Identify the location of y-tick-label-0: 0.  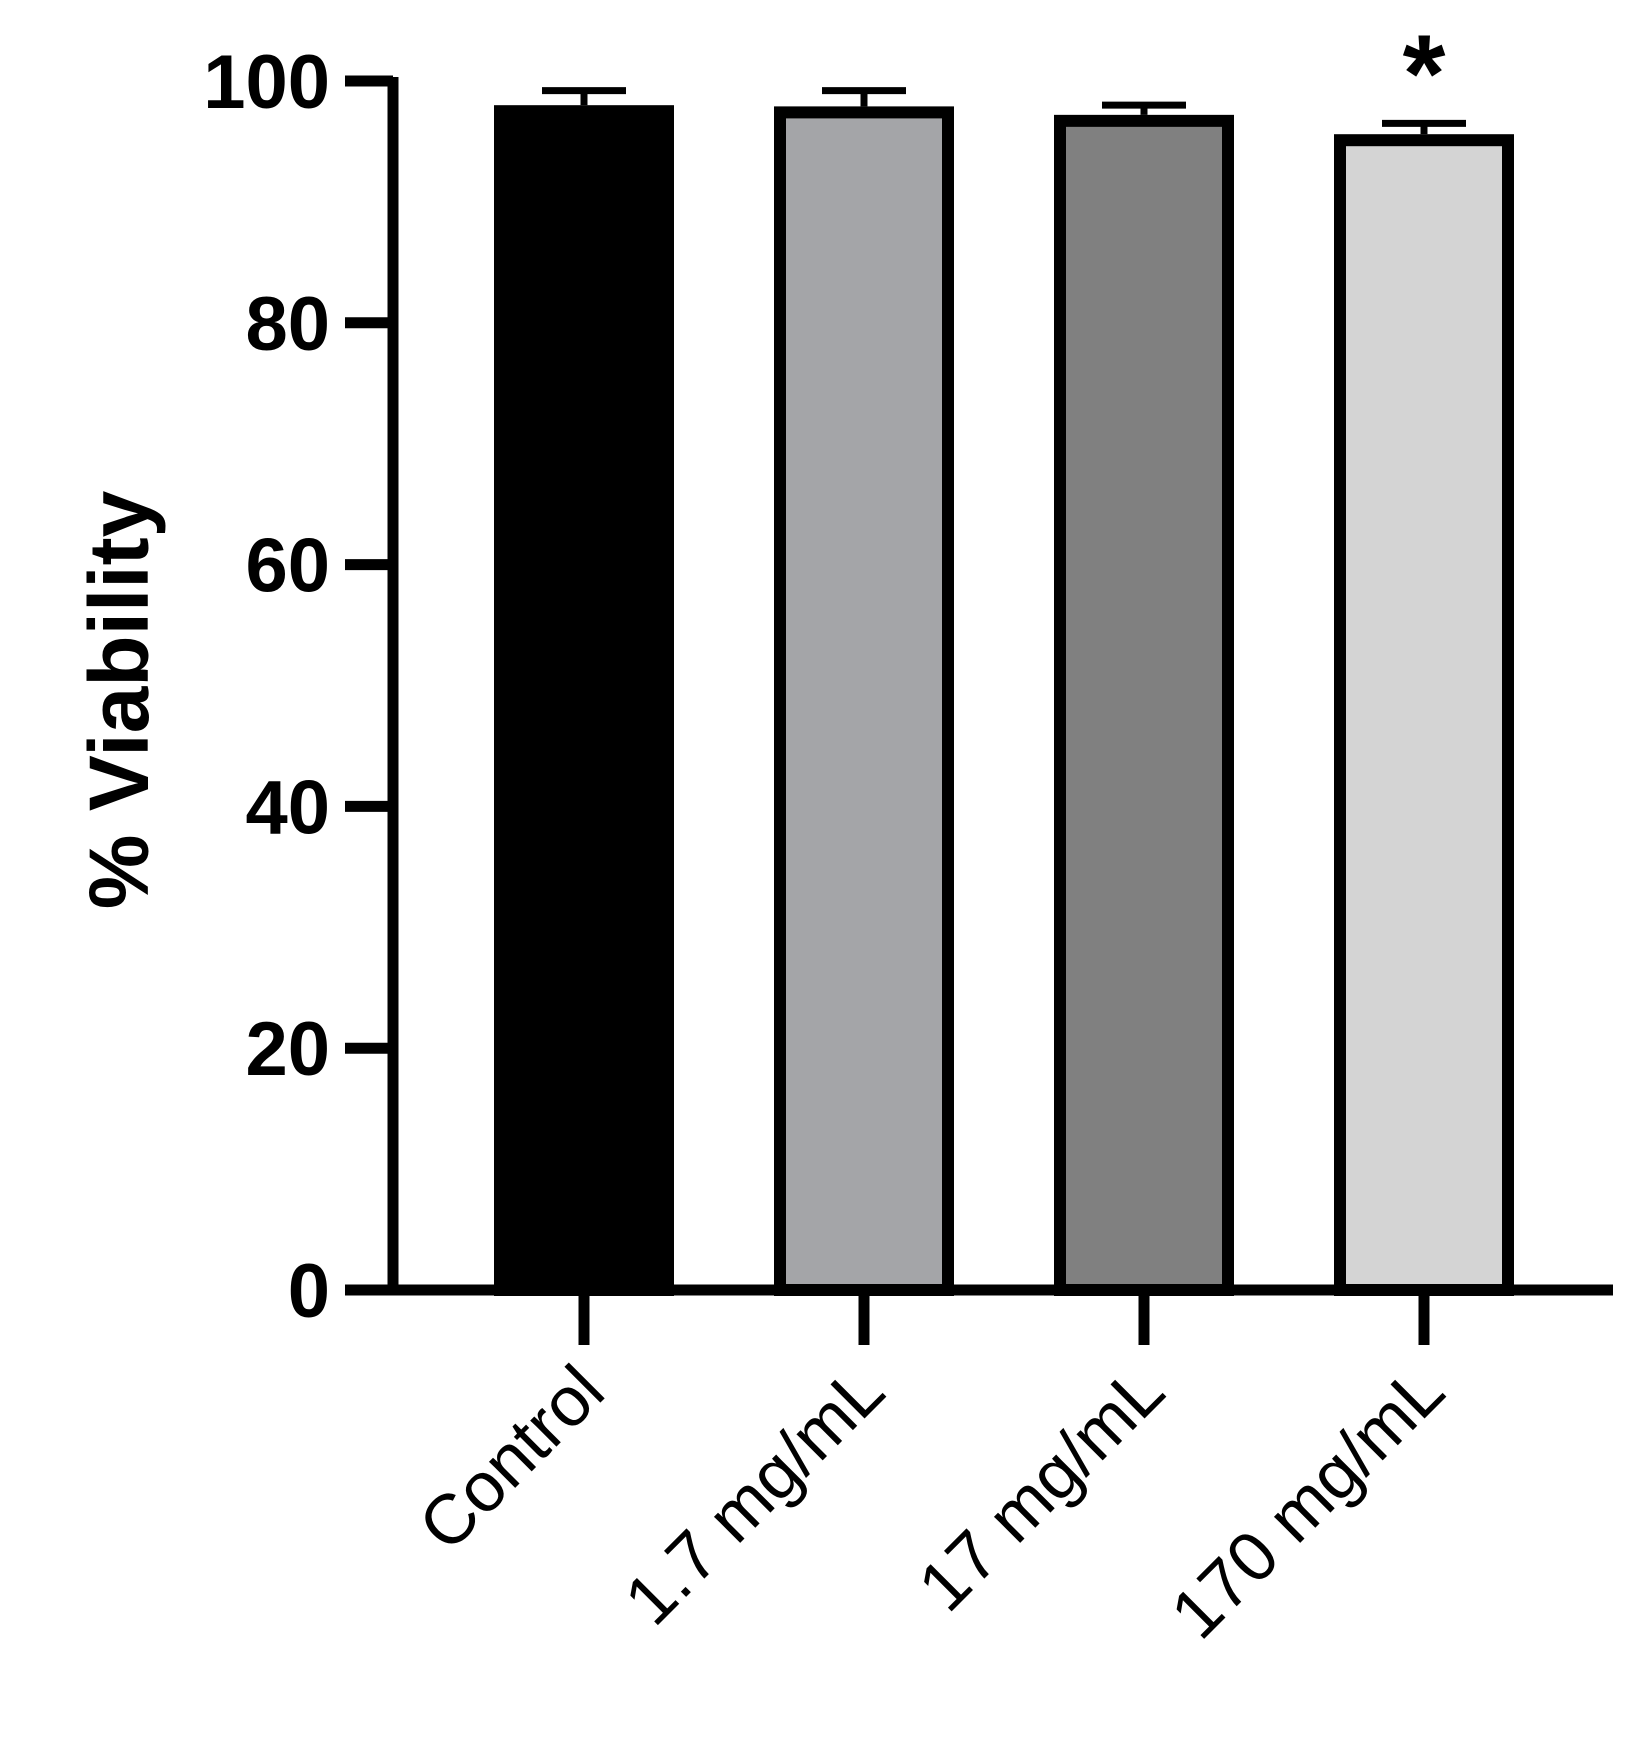
(309, 1291).